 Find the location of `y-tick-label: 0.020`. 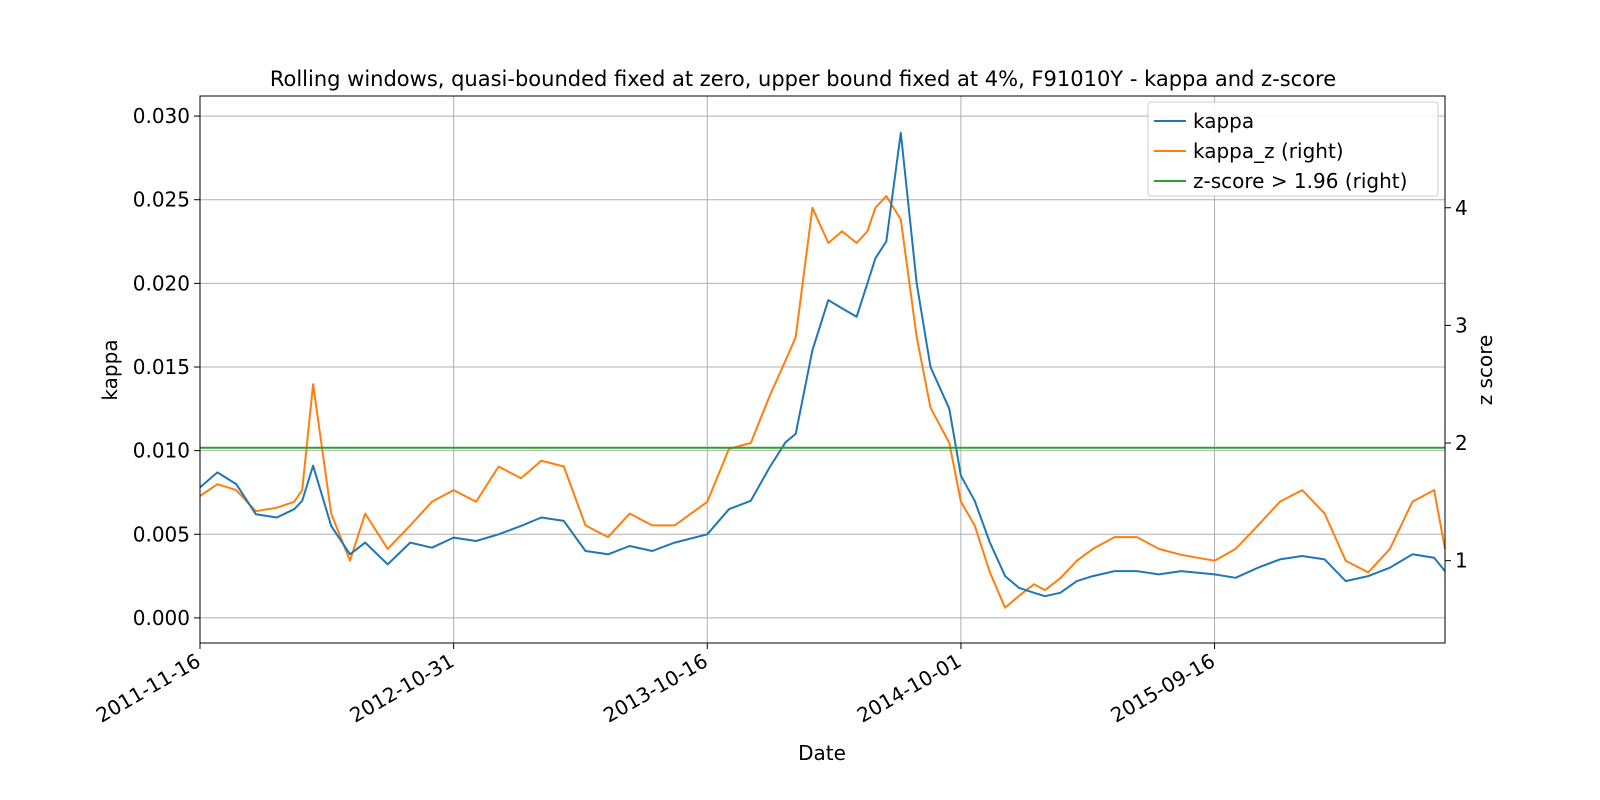

y-tick-label: 0.020 is located at coordinates (161, 283).